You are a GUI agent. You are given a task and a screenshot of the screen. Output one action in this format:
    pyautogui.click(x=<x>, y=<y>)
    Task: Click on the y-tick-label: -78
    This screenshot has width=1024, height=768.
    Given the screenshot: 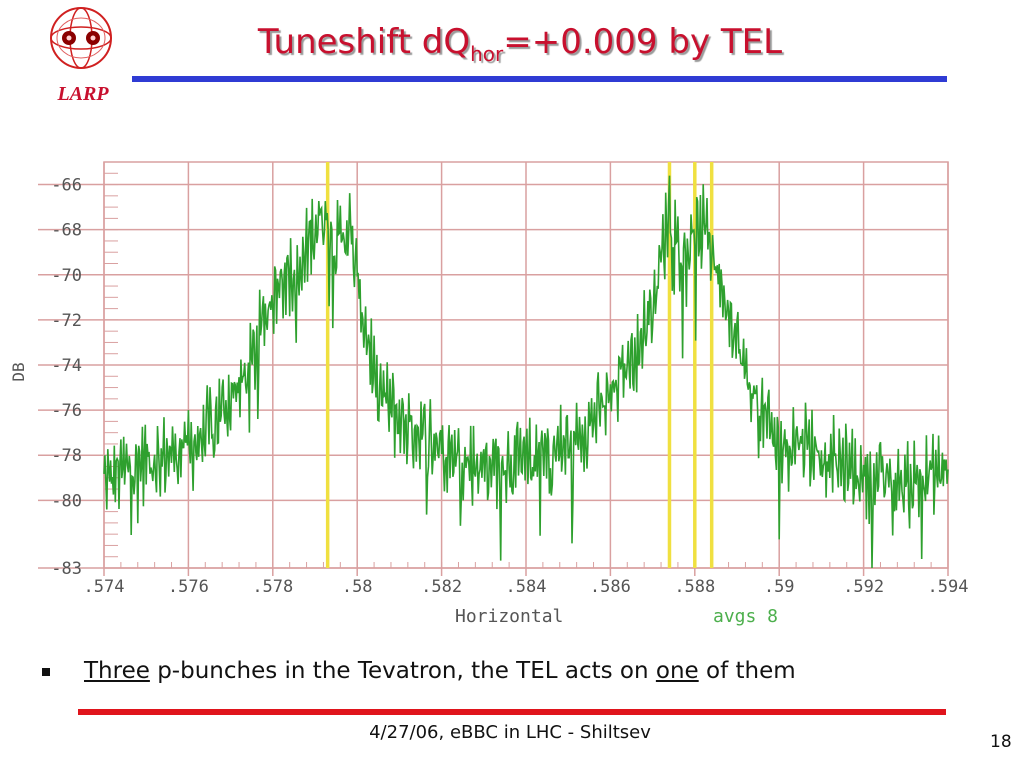 What is the action you would take?
    pyautogui.click(x=66, y=456)
    